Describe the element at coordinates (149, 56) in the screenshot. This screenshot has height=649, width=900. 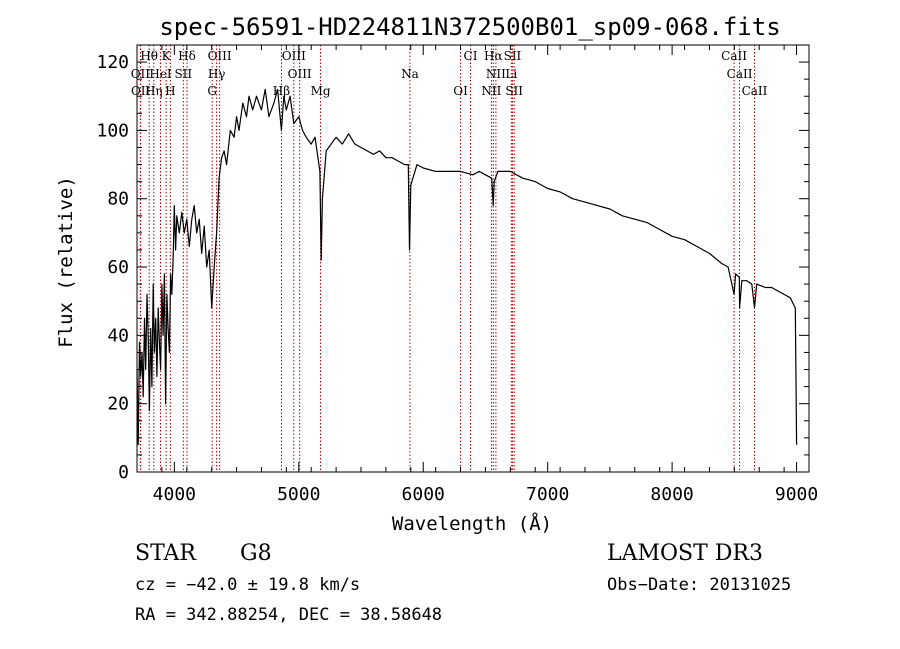
I see `spectral-line-label: Hθ` at that location.